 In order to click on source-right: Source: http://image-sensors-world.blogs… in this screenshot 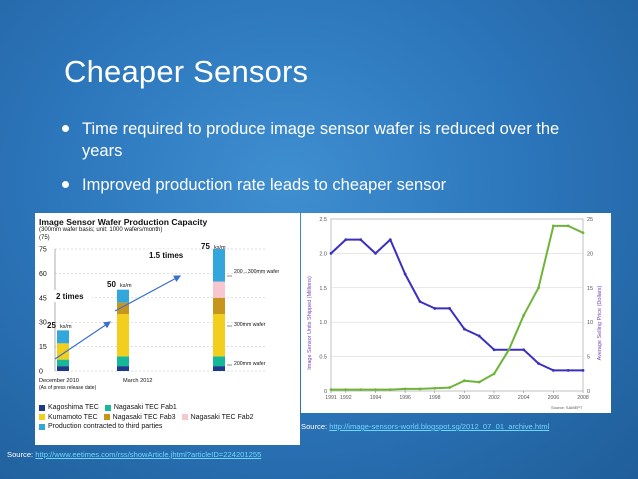, I will do `click(425, 426)`.